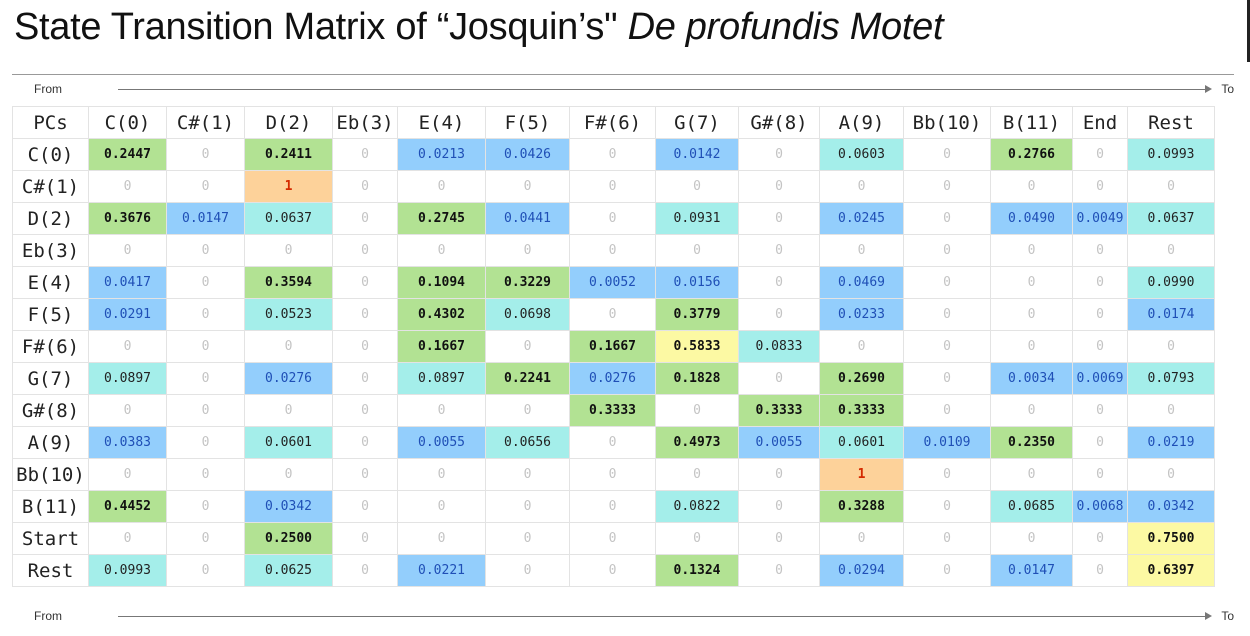 The width and height of the screenshot is (1250, 636). I want to click on matrix-cell: 0.2766, so click(1031, 154).